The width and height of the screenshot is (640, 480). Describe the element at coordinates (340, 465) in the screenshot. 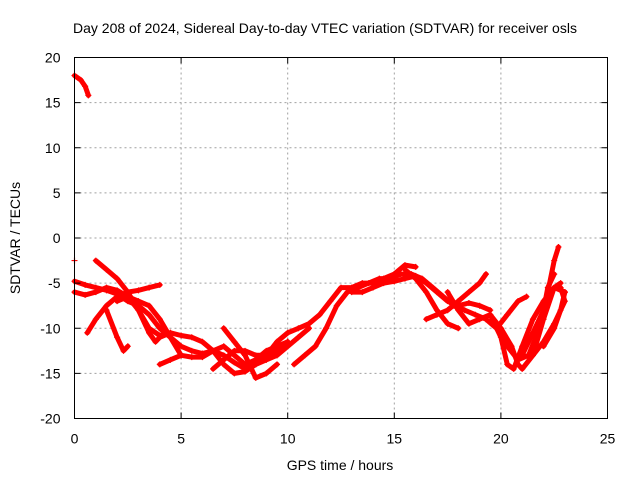

I see `x-axis-label: GPS time / hours` at that location.